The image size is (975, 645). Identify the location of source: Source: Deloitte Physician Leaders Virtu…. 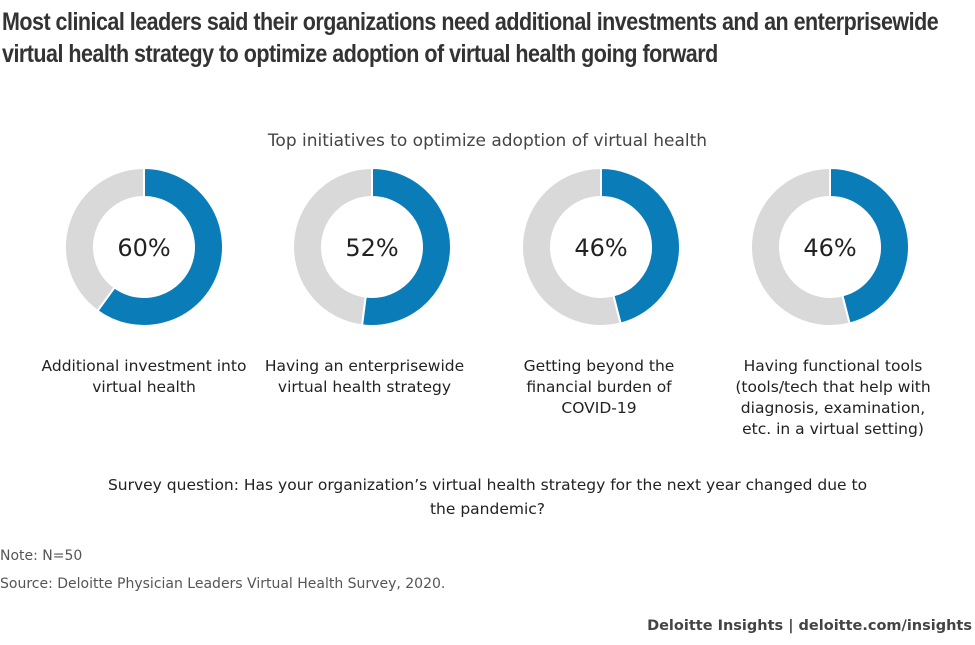
(223, 584).